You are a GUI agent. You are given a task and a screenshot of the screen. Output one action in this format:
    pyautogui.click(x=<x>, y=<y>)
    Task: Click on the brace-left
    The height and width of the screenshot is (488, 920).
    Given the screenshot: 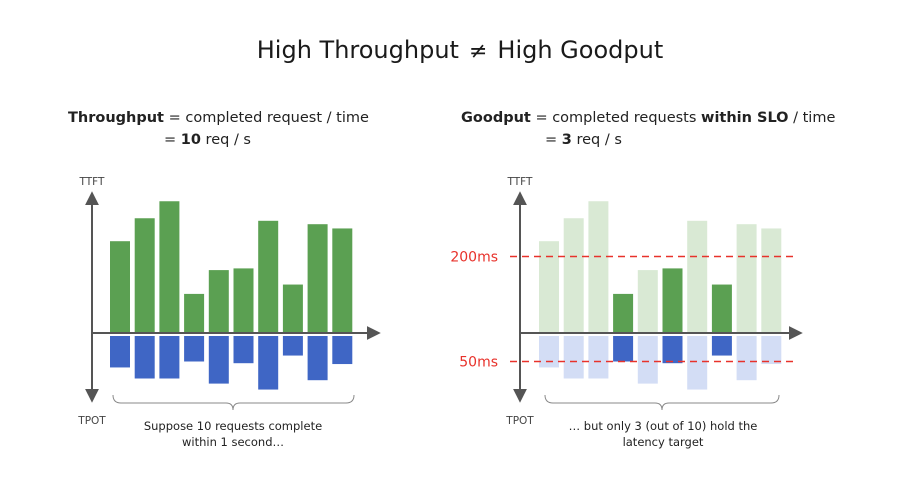 What is the action you would take?
    pyautogui.click(x=233, y=402)
    